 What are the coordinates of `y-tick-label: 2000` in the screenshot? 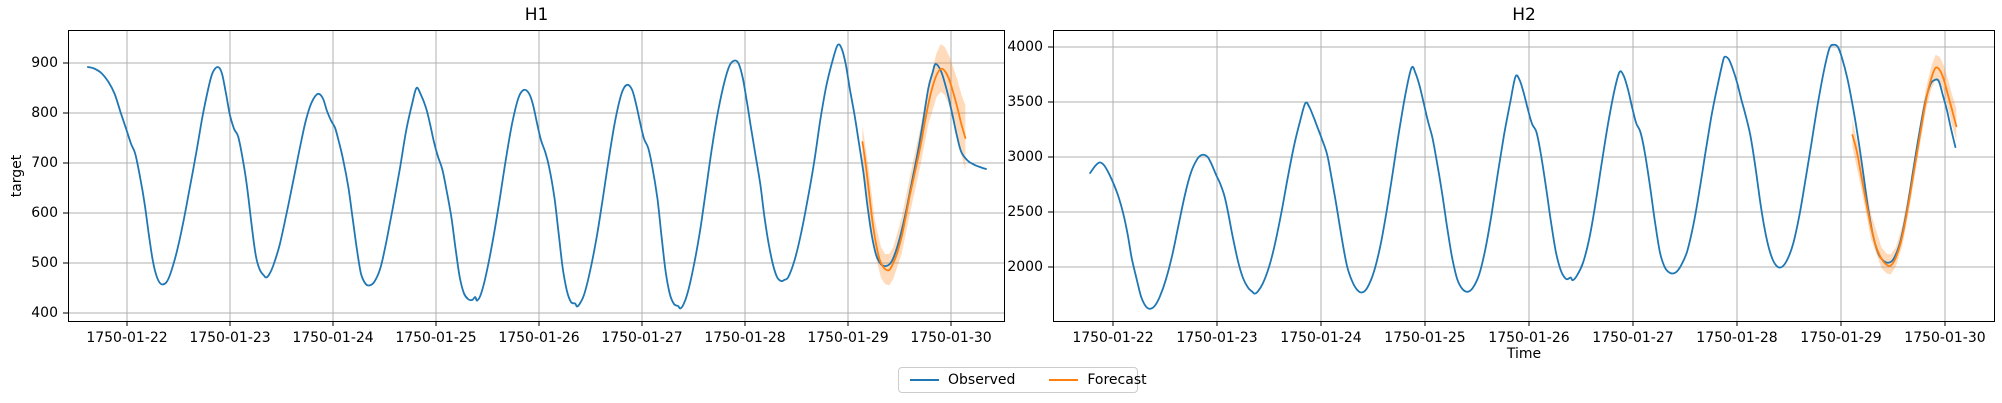 It's located at (1025, 267).